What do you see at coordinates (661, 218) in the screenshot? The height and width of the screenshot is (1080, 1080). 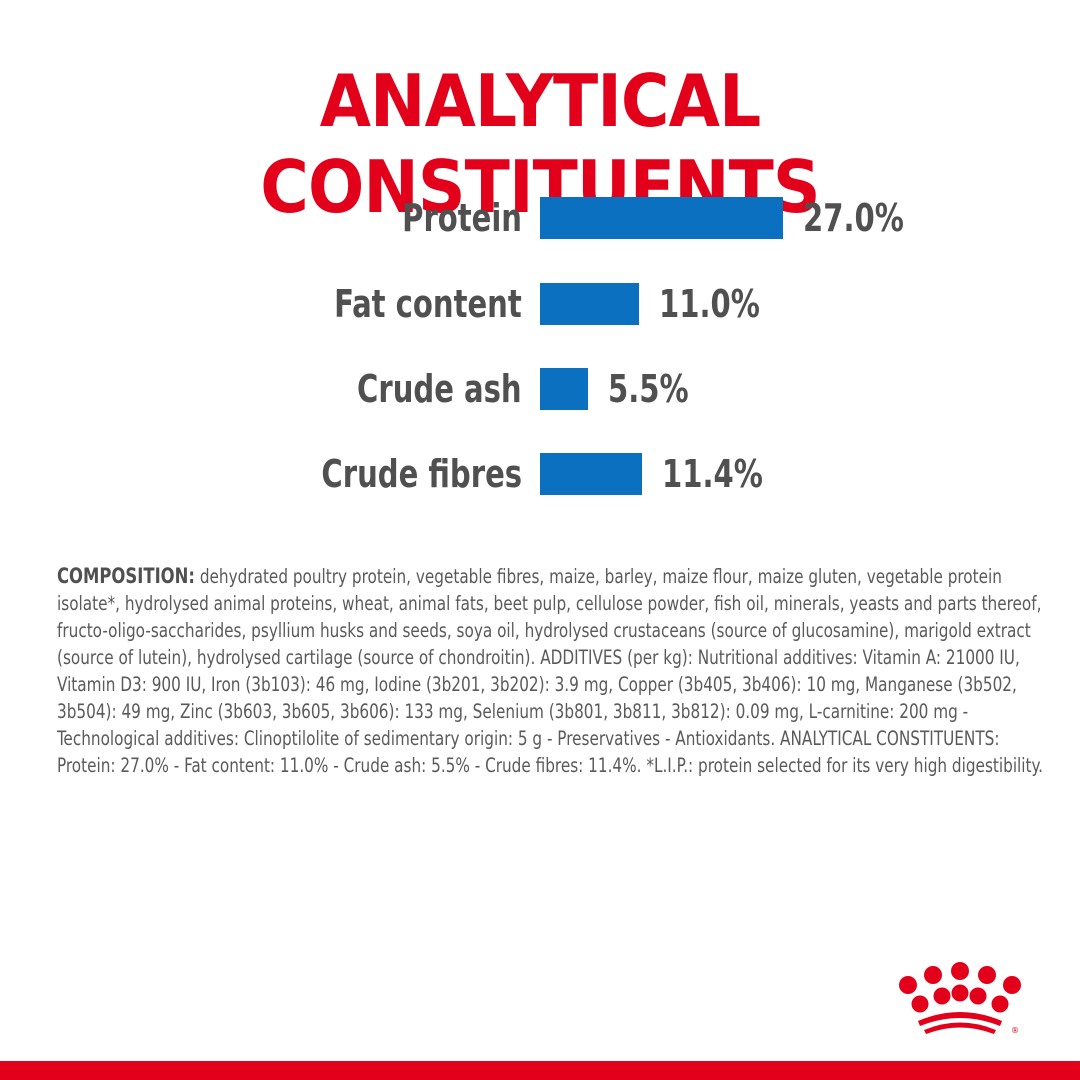 I see `bar-protein` at bounding box center [661, 218].